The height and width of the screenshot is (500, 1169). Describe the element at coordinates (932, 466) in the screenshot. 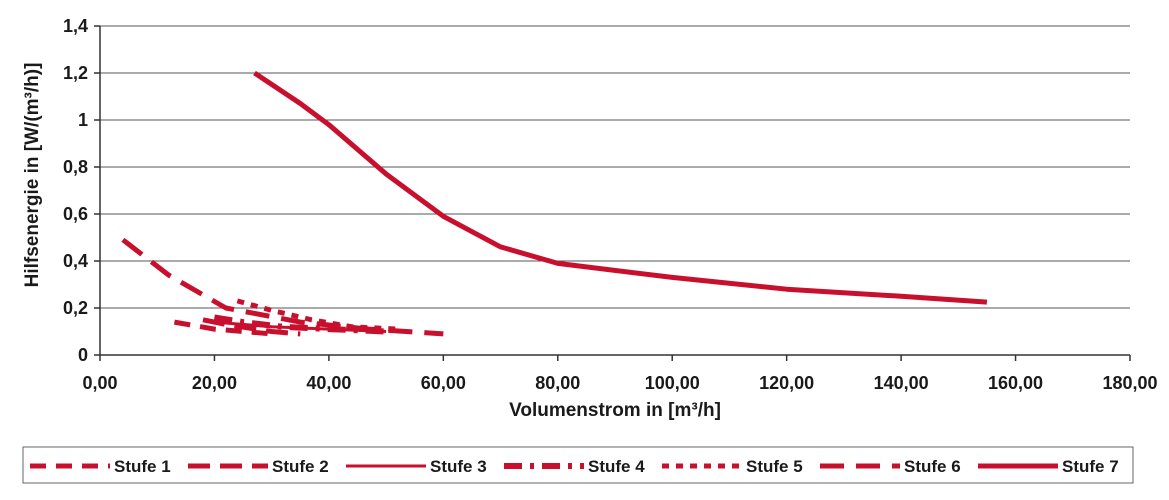

I see `legend-label-6: Stufe 6` at that location.